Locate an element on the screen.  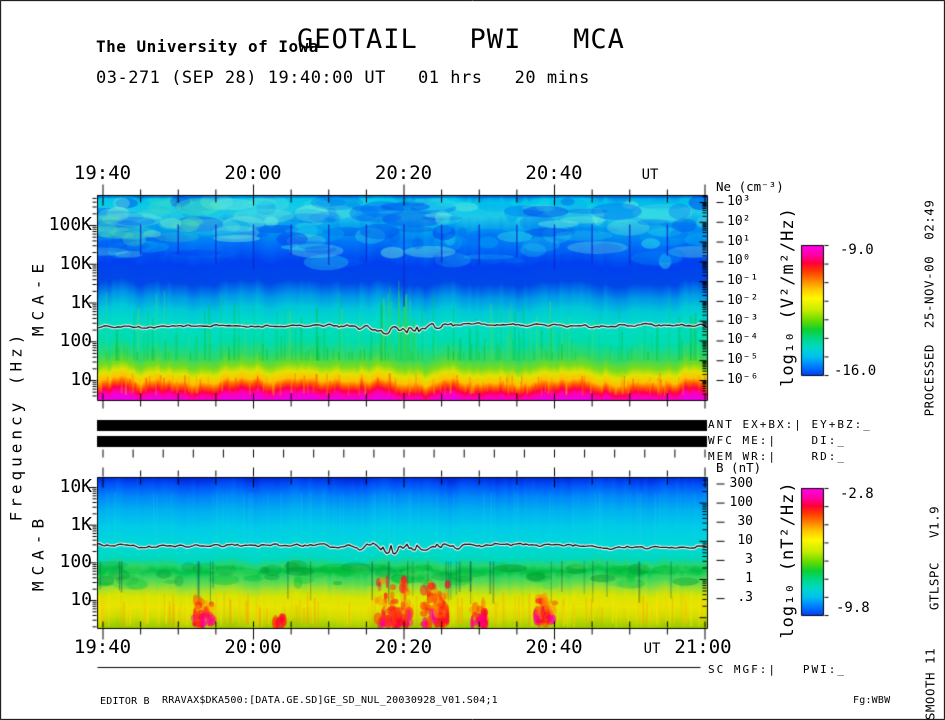
time-tick-label-bottom: 20:20 is located at coordinates (403, 647).